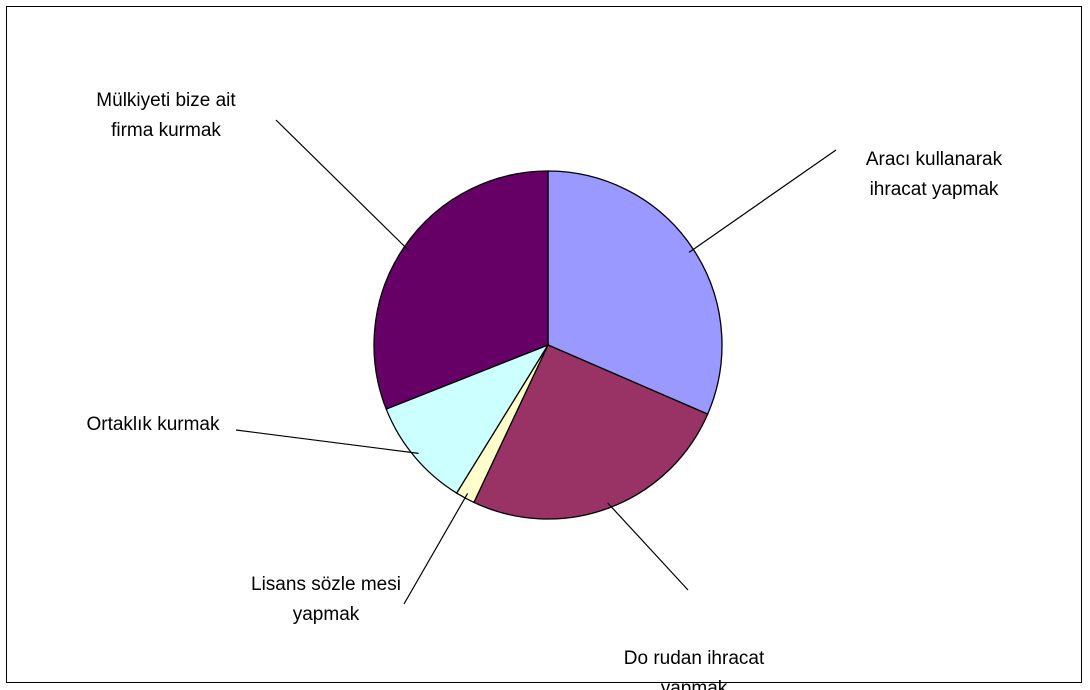 This screenshot has height=690, width=1090. I want to click on slice-label-3: Lisans sözle mesi yapmak, so click(326, 599).